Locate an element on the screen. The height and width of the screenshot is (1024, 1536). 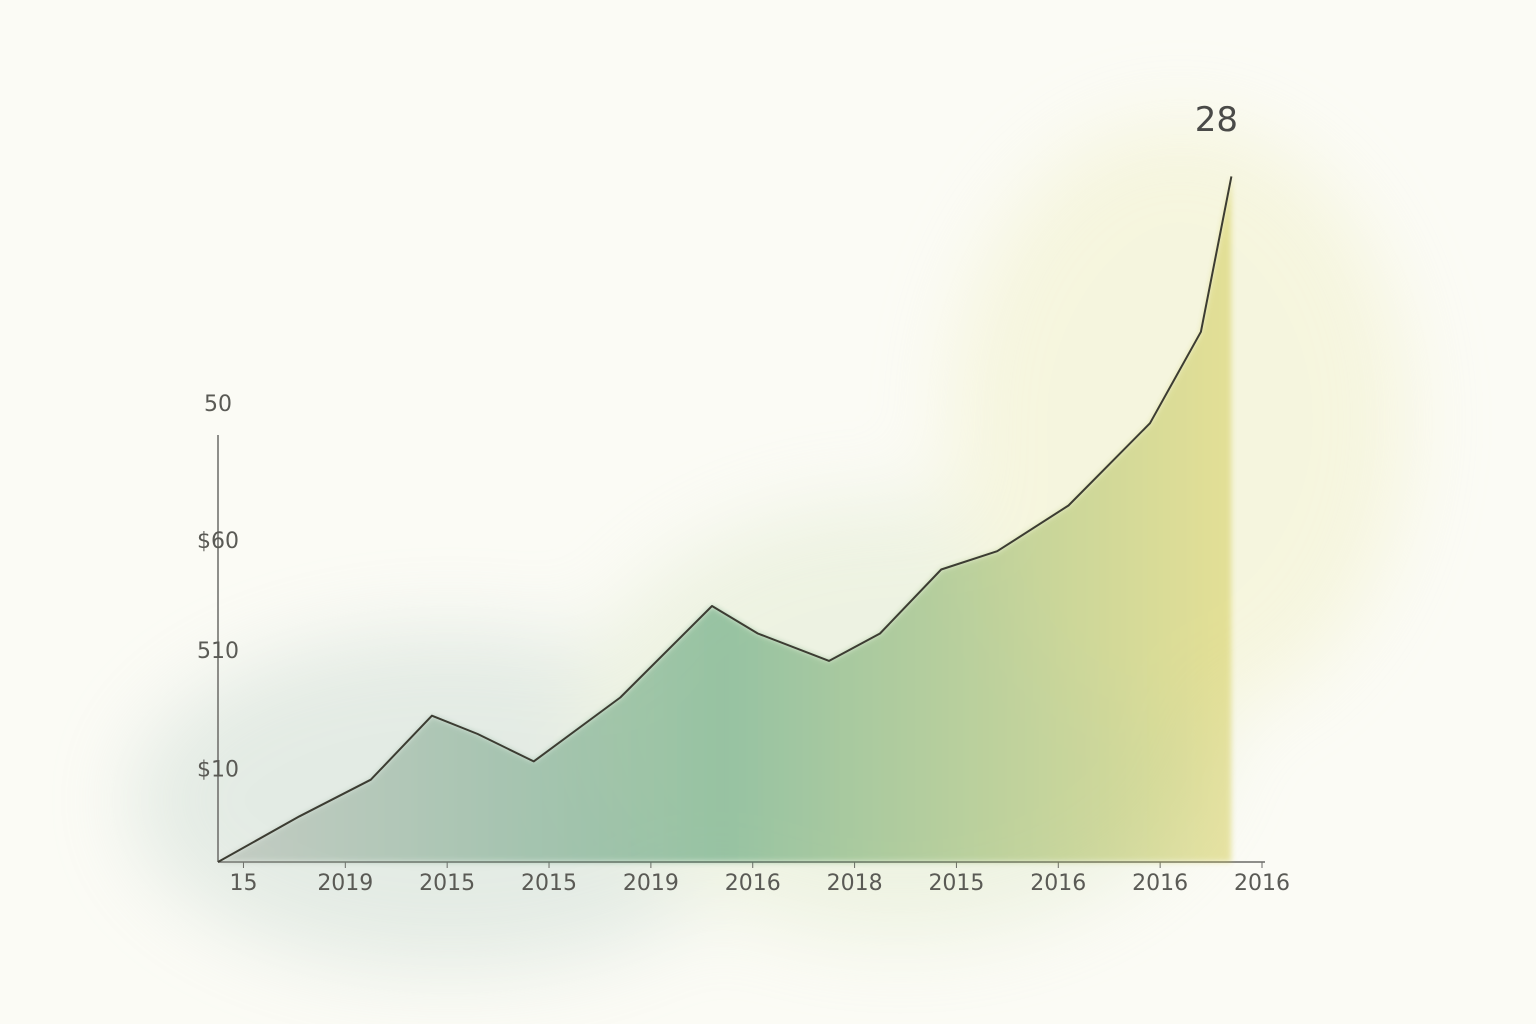
y-tick-label: $10 is located at coordinates (218, 770).